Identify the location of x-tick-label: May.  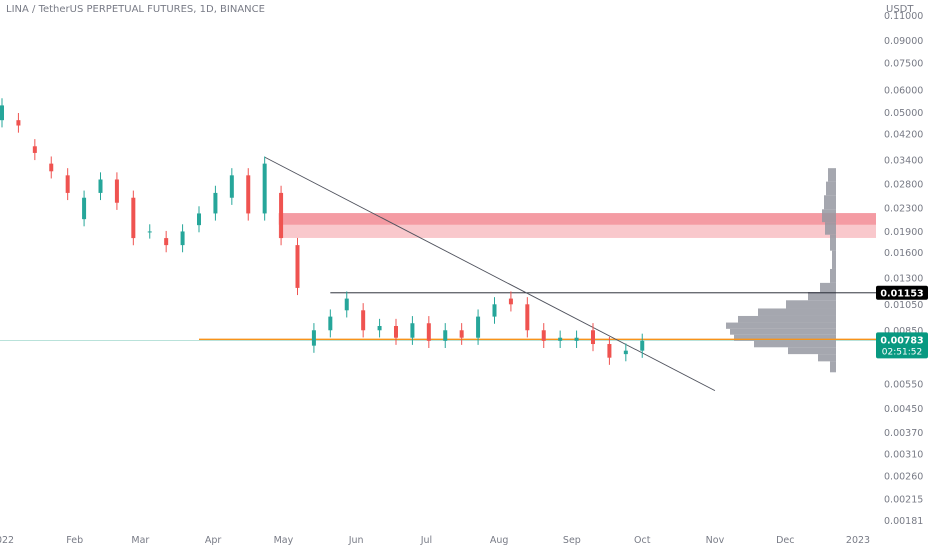
(284, 540).